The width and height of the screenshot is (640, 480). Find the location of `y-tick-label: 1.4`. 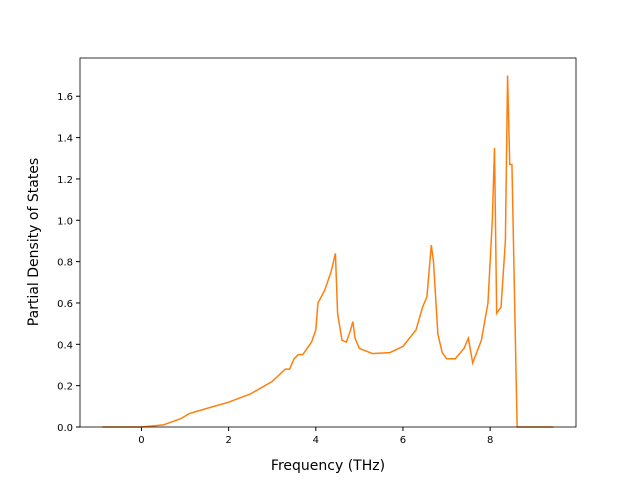

y-tick-label: 1.4 is located at coordinates (65, 139).